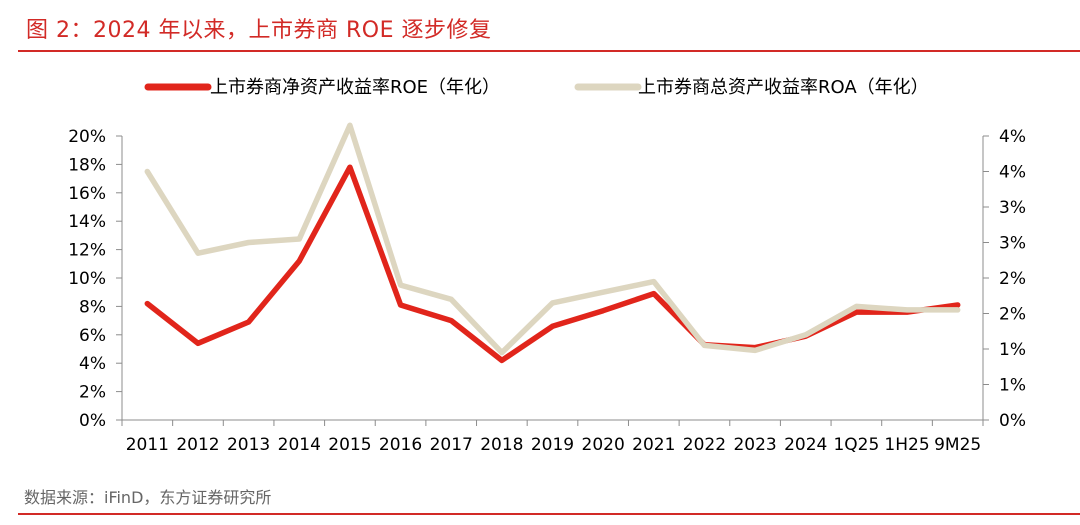 Image resolution: width=1080 pixels, height=525 pixels. I want to click on footer-rule, so click(549, 514).